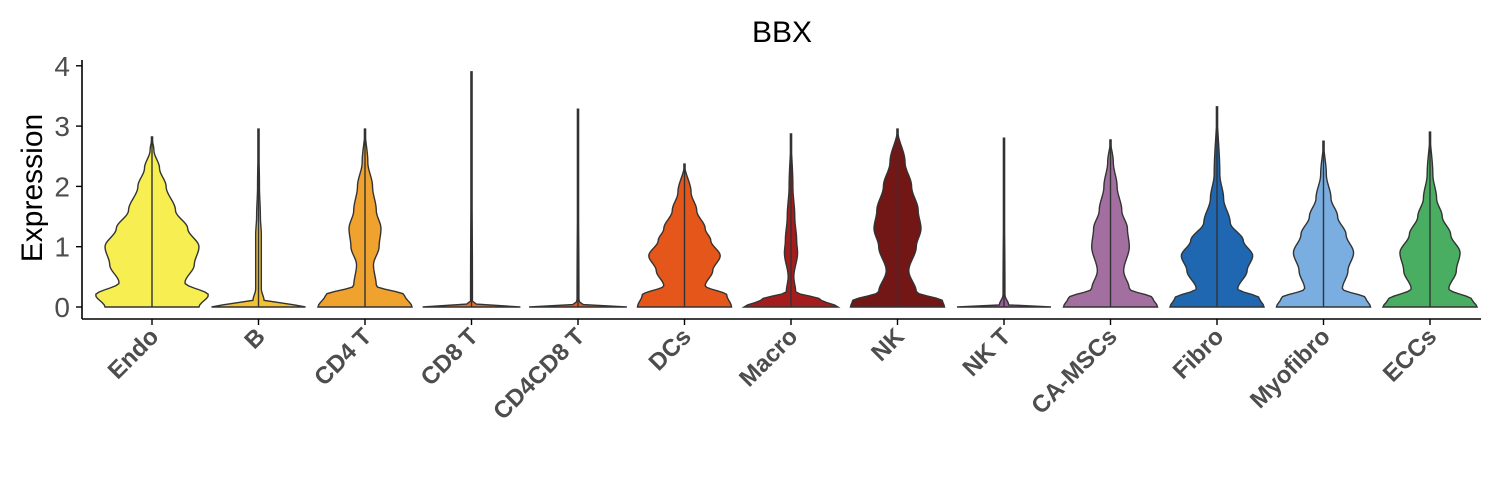 The height and width of the screenshot is (500, 1500). Describe the element at coordinates (782, 32) in the screenshot. I see `chart-title: BBX` at that location.